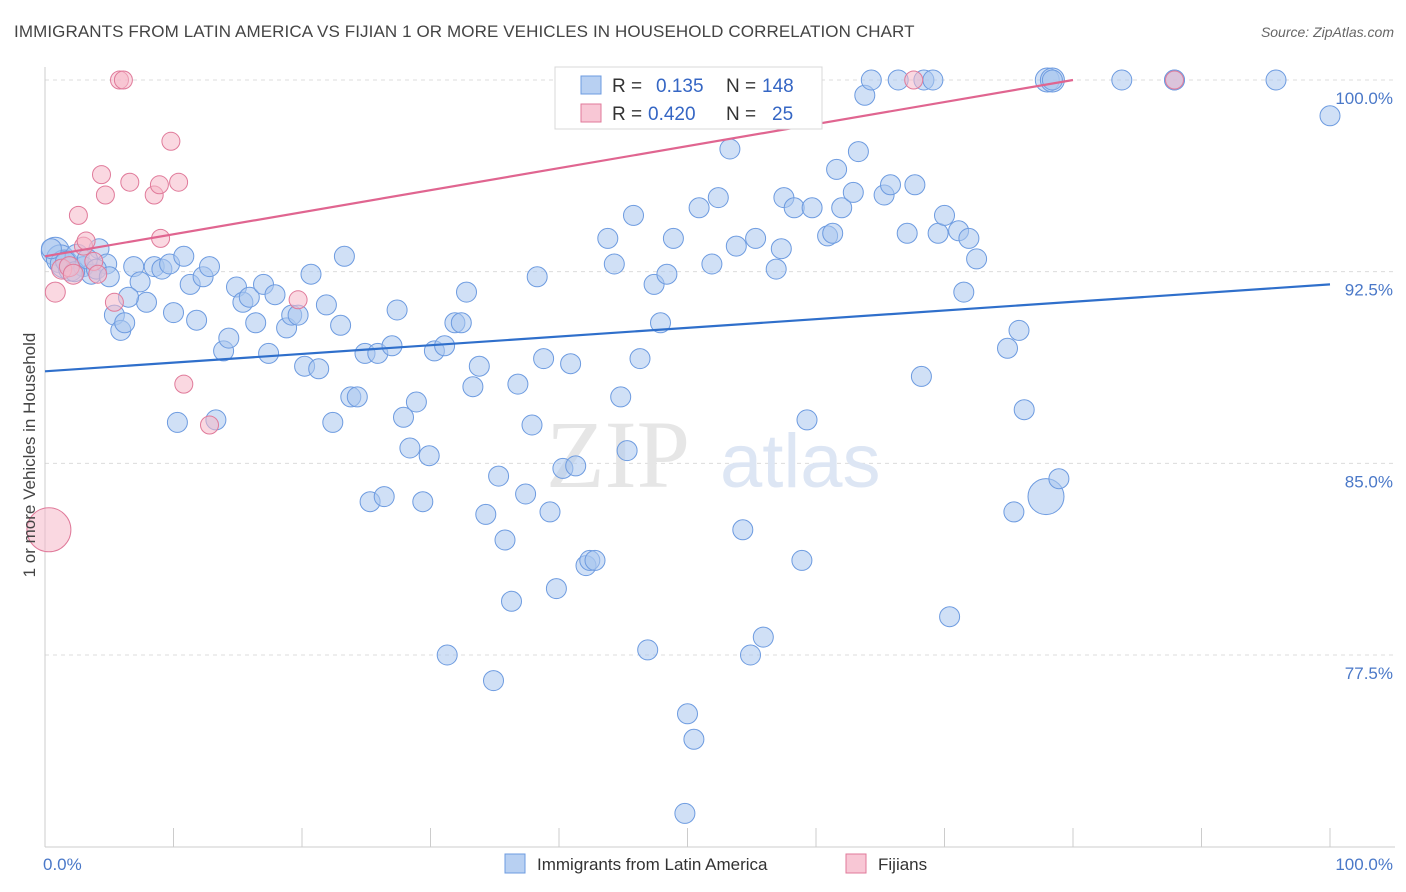  I want to click on y-tick-label-2: 92.5%, so click(1369, 290).